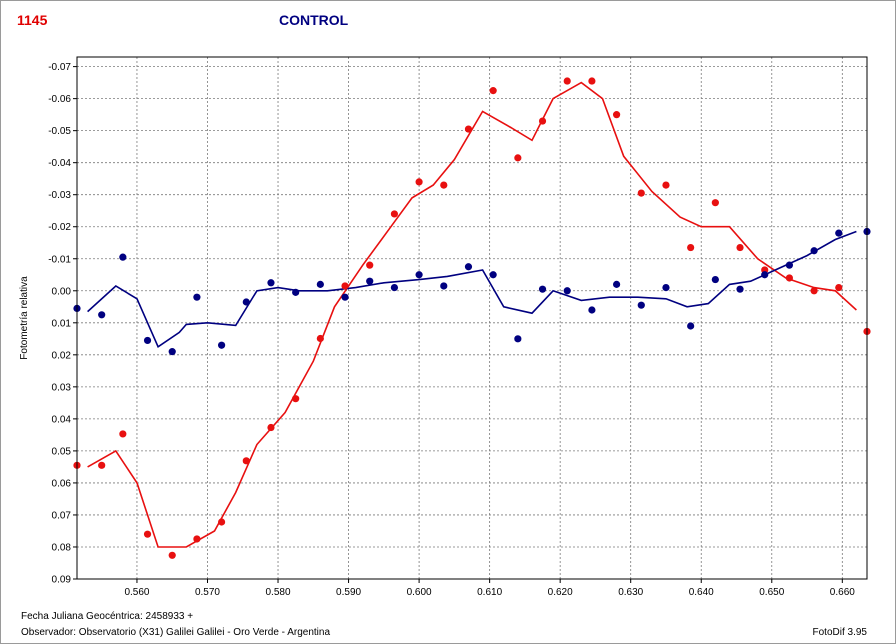 Image resolution: width=896 pixels, height=644 pixels. What do you see at coordinates (62, 291) in the screenshot?
I see `y-tick-label: 0.00` at bounding box center [62, 291].